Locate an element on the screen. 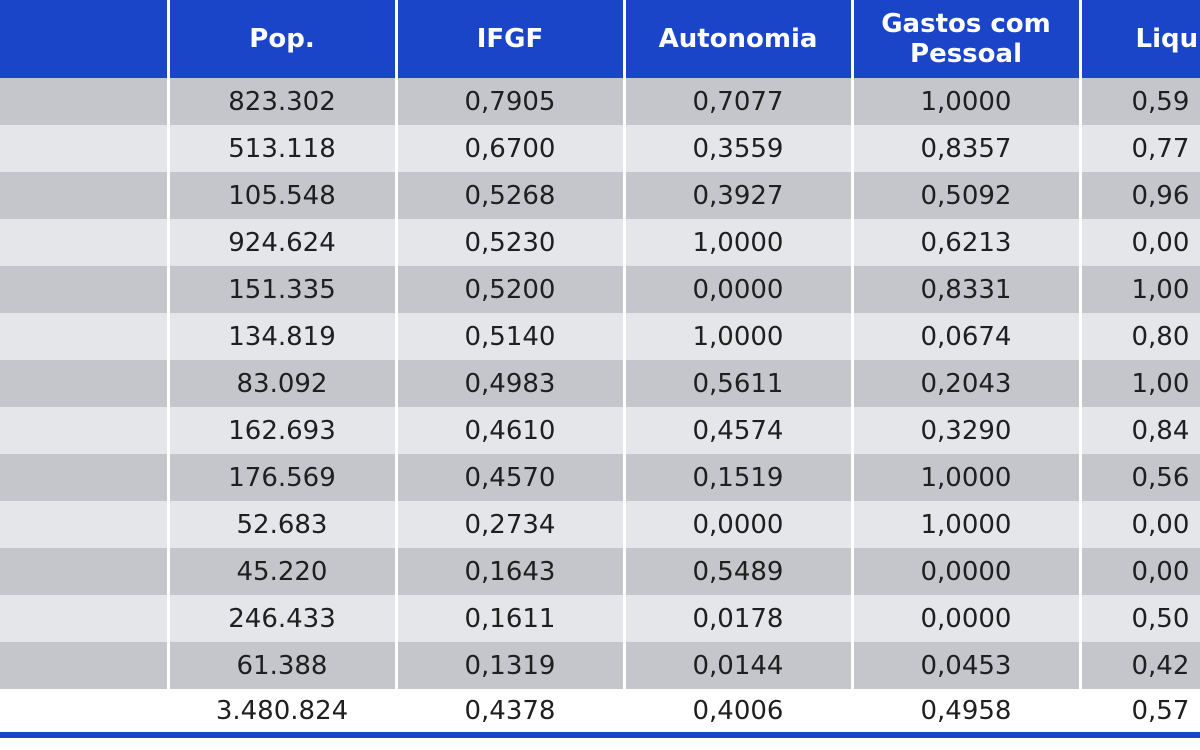 This screenshot has width=1200, height=750. cell-gastos-pessoal: 0,8357 is located at coordinates (965, 148).